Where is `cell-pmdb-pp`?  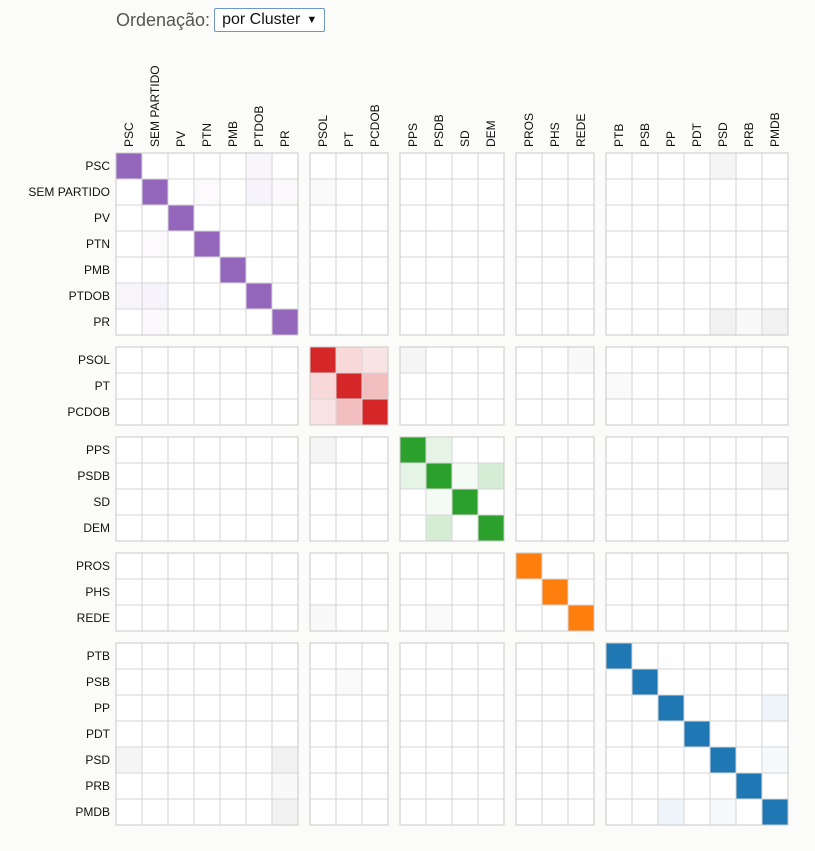
cell-pmdb-pp is located at coordinates (671, 812).